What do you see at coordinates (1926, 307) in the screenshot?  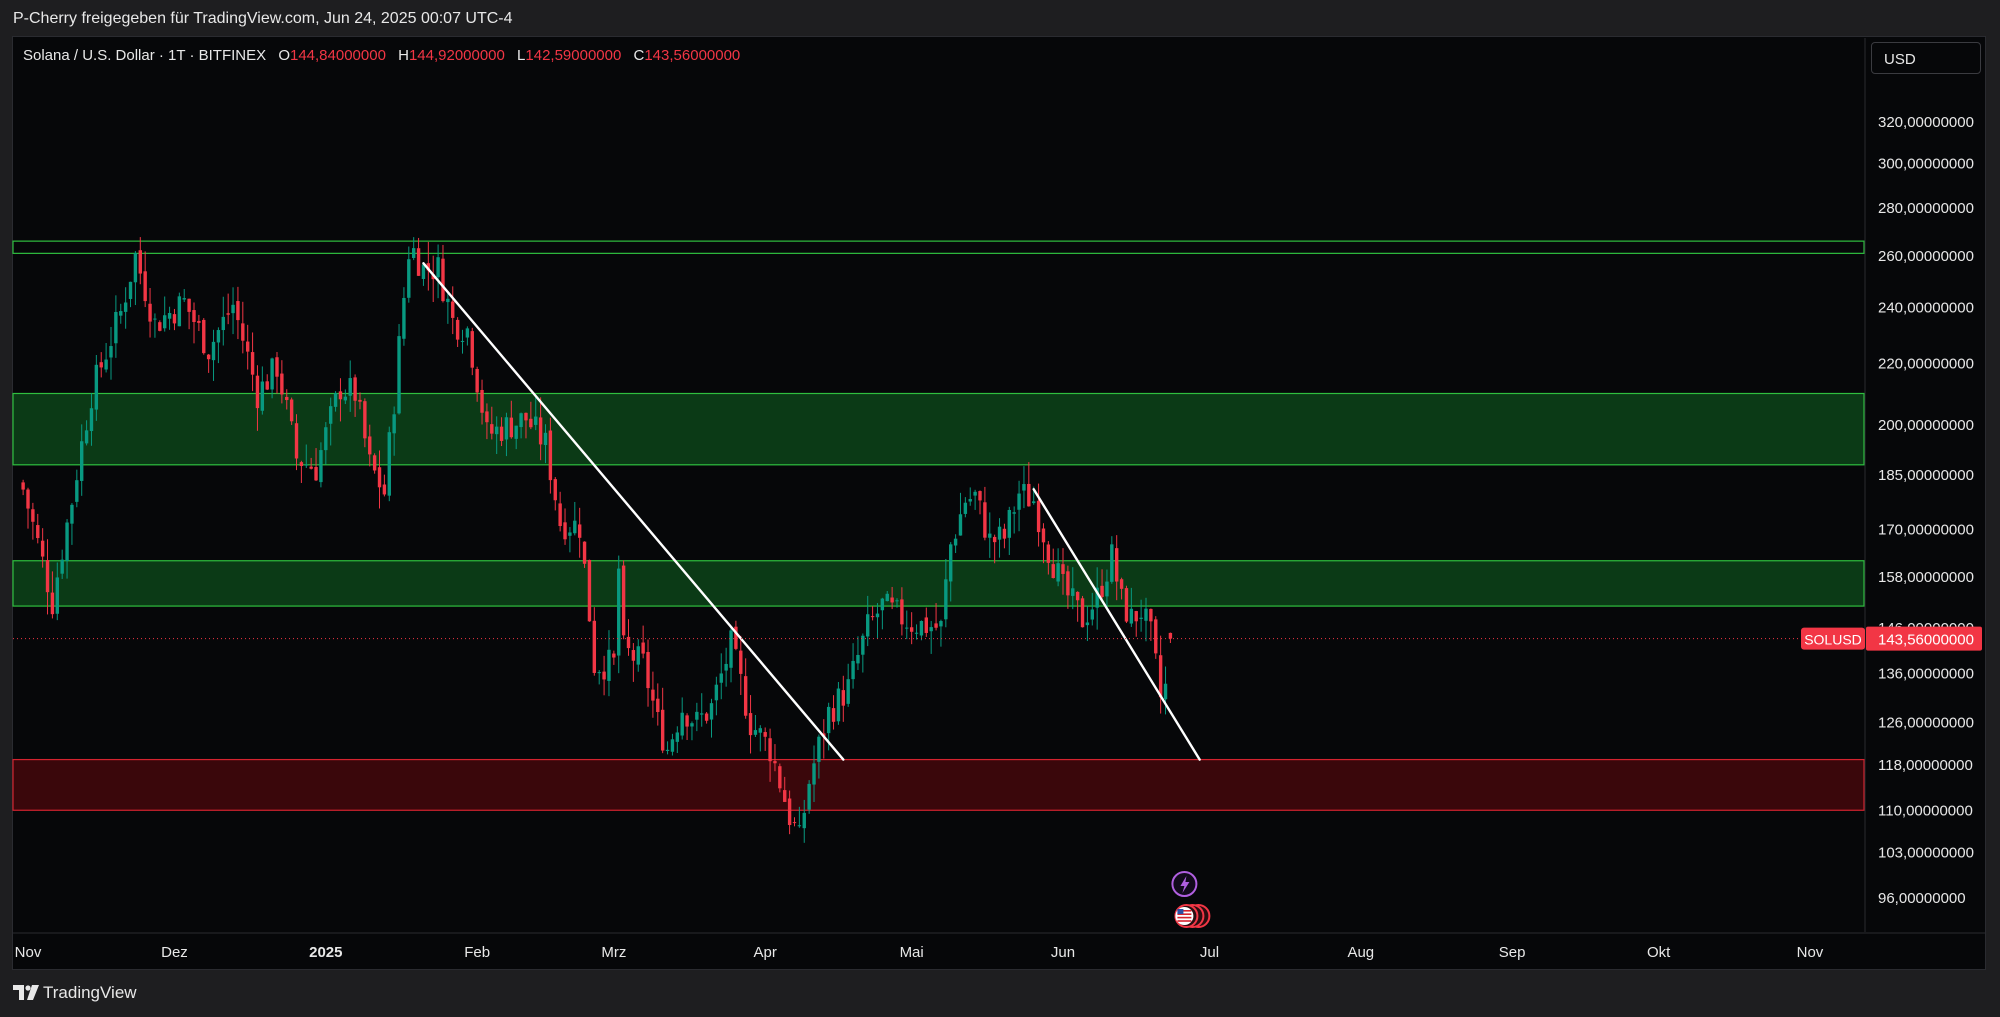 I see `y-tick-label: 240,00000000` at bounding box center [1926, 307].